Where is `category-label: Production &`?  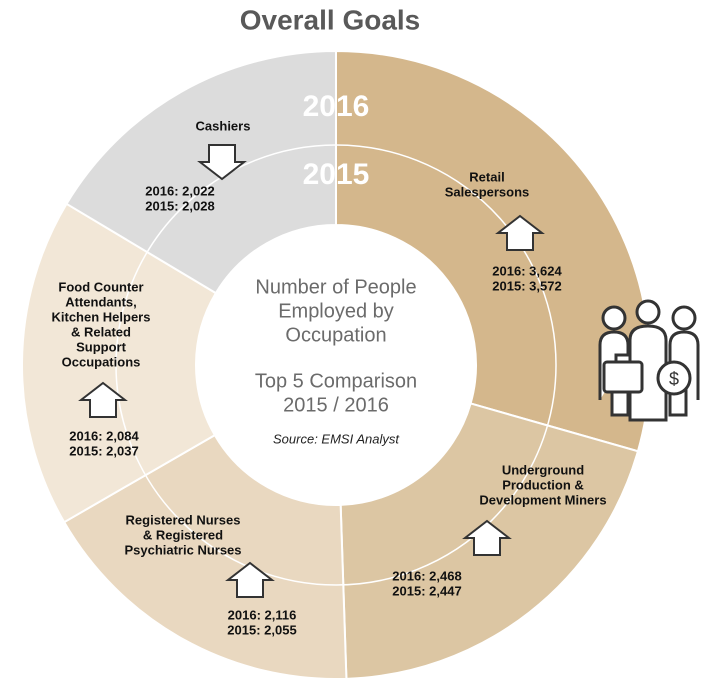 category-label: Production & is located at coordinates (543, 484).